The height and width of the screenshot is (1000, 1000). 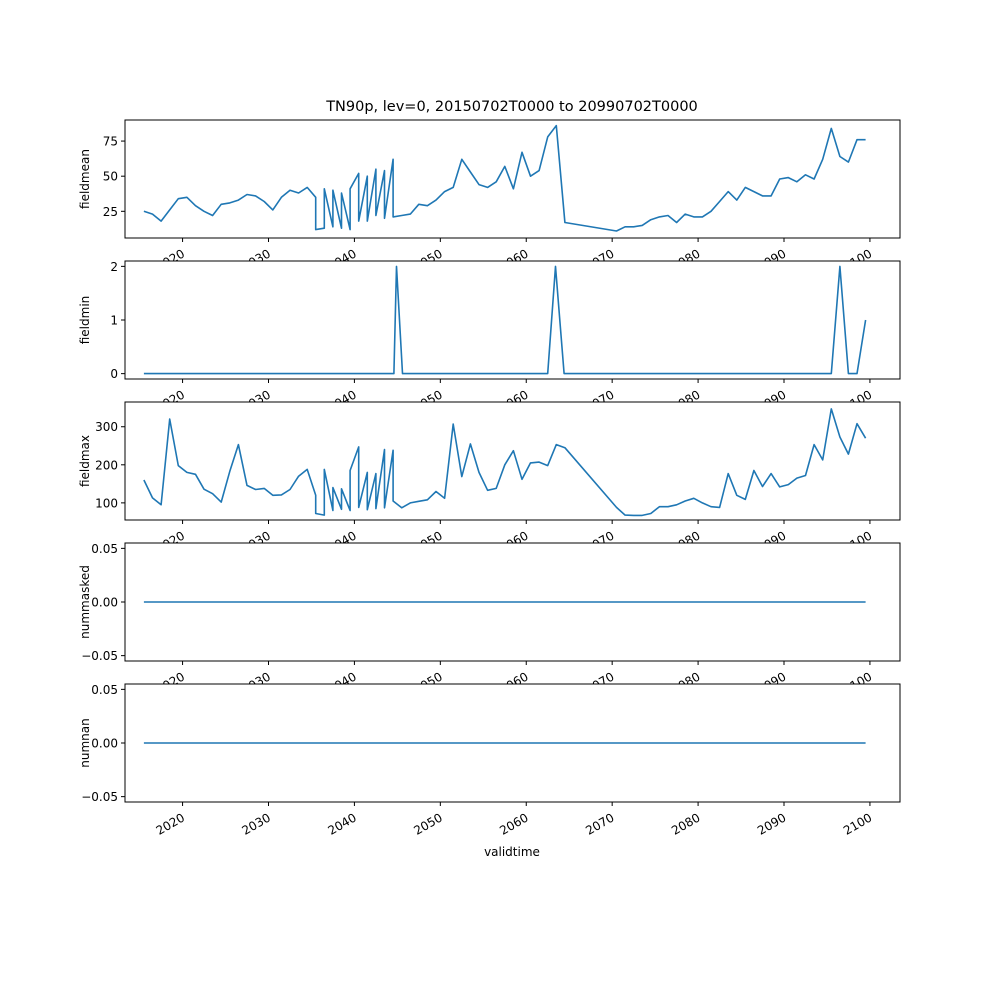 I want to click on y-tick-label-numnan: 0.00, so click(x=104, y=744).